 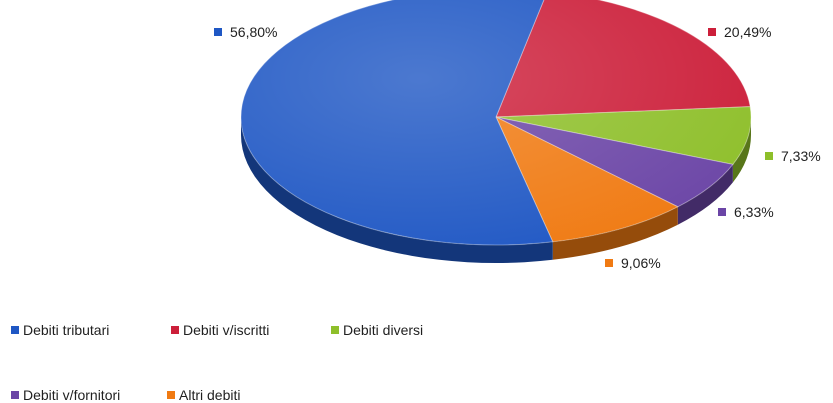 I want to click on data-label-debiti-v-iscritti: 20,49%, so click(x=739, y=32).